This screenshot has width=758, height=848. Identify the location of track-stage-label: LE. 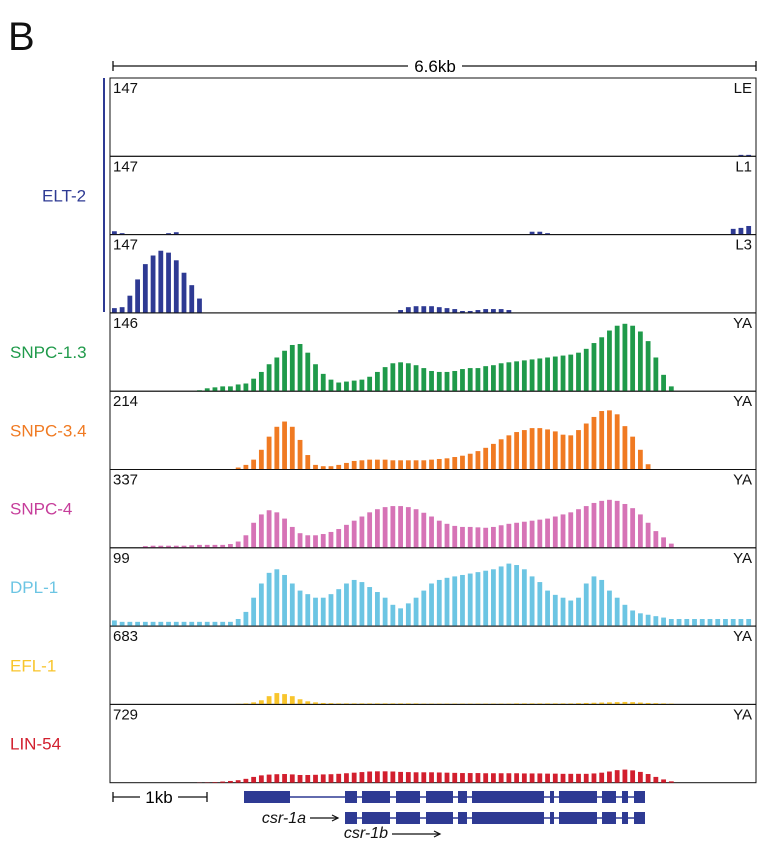
(743, 88).